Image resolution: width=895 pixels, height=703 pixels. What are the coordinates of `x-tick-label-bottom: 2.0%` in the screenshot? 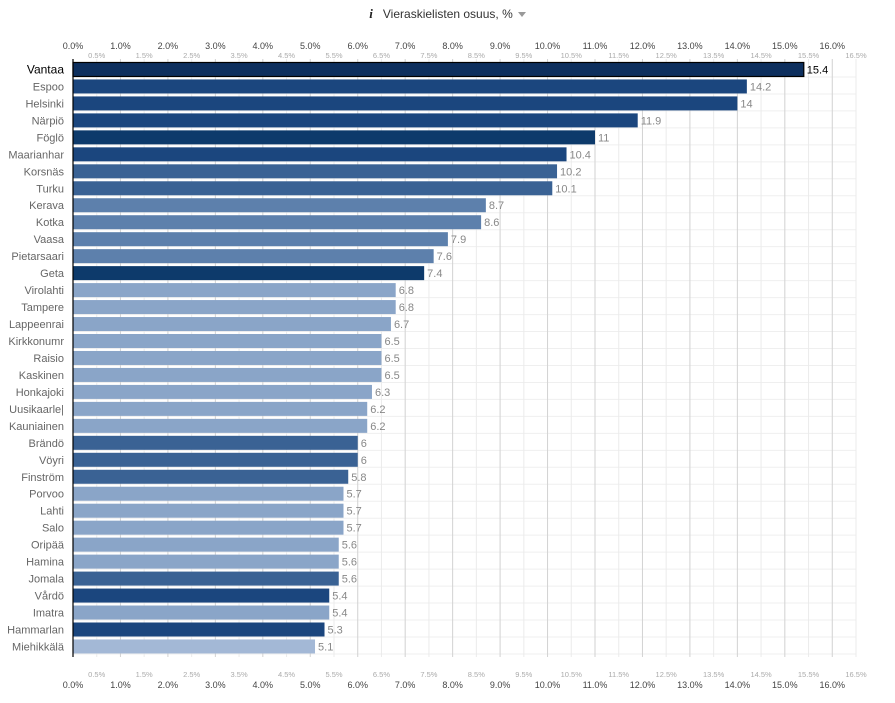 It's located at (168, 685).